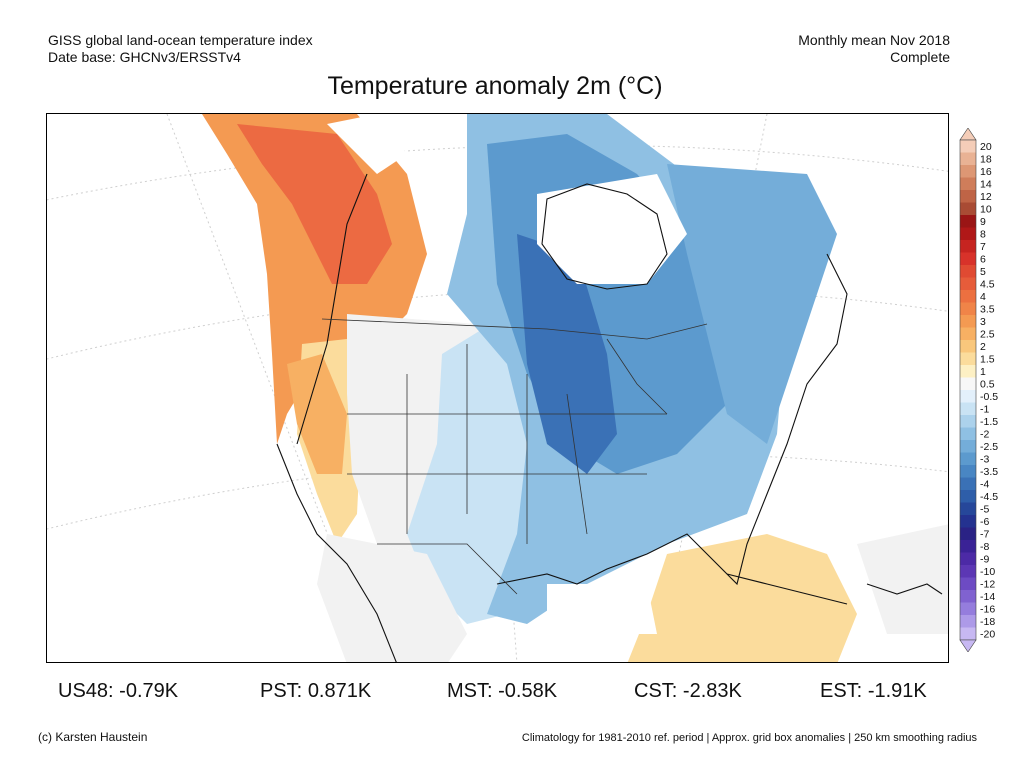  I want to click on field-caribbean, so click(902, 579).